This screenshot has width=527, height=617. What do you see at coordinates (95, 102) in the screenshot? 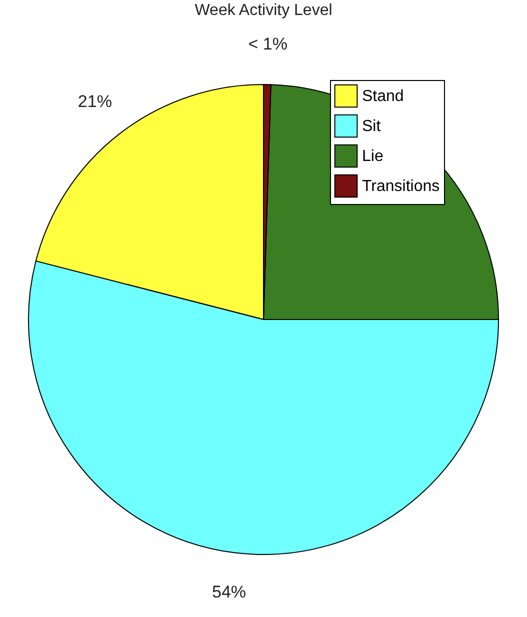
I see `data-label: 21%` at bounding box center [95, 102].